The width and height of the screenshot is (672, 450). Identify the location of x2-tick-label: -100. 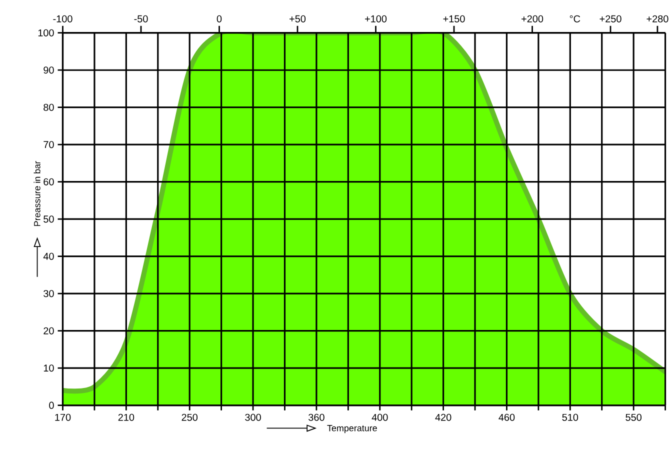
(62, 18).